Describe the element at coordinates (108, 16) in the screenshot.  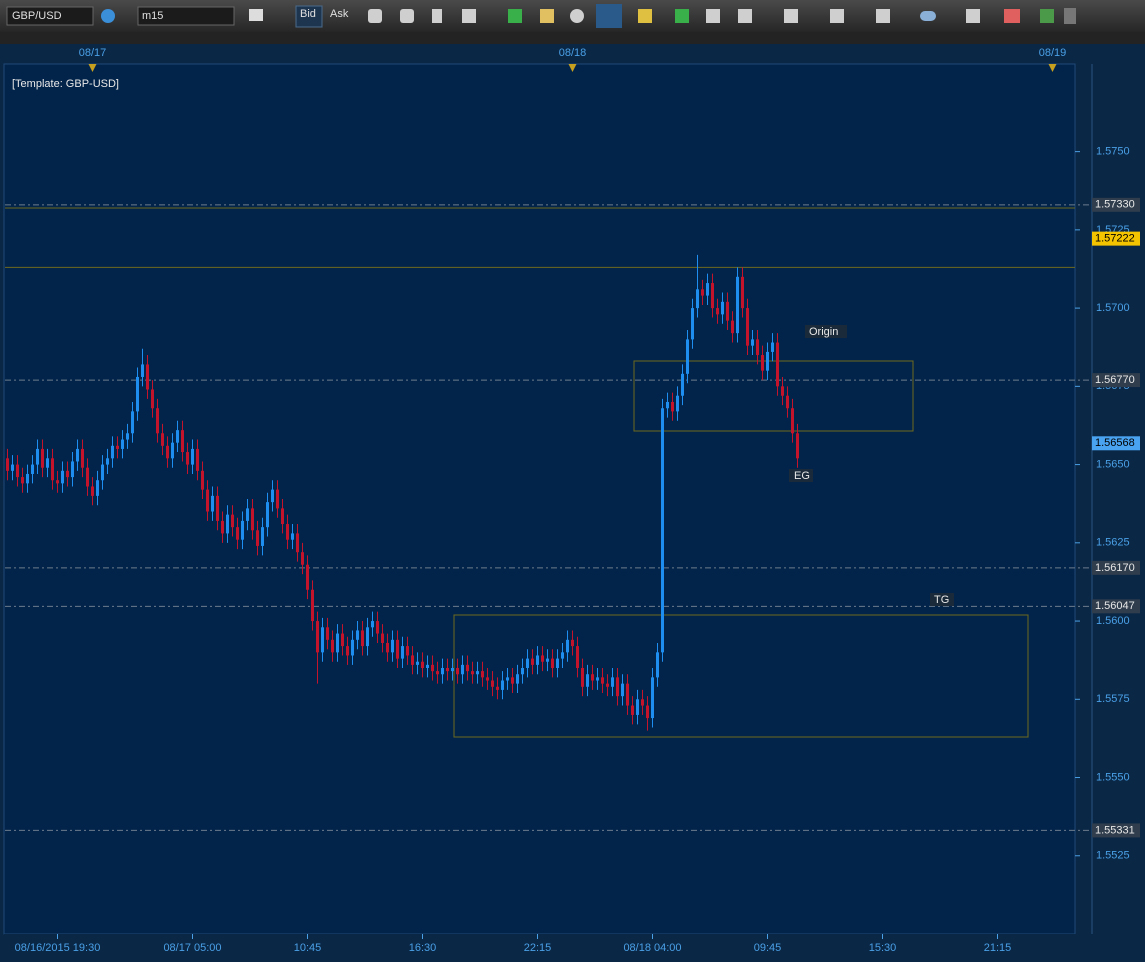
I see `globe-icon` at that location.